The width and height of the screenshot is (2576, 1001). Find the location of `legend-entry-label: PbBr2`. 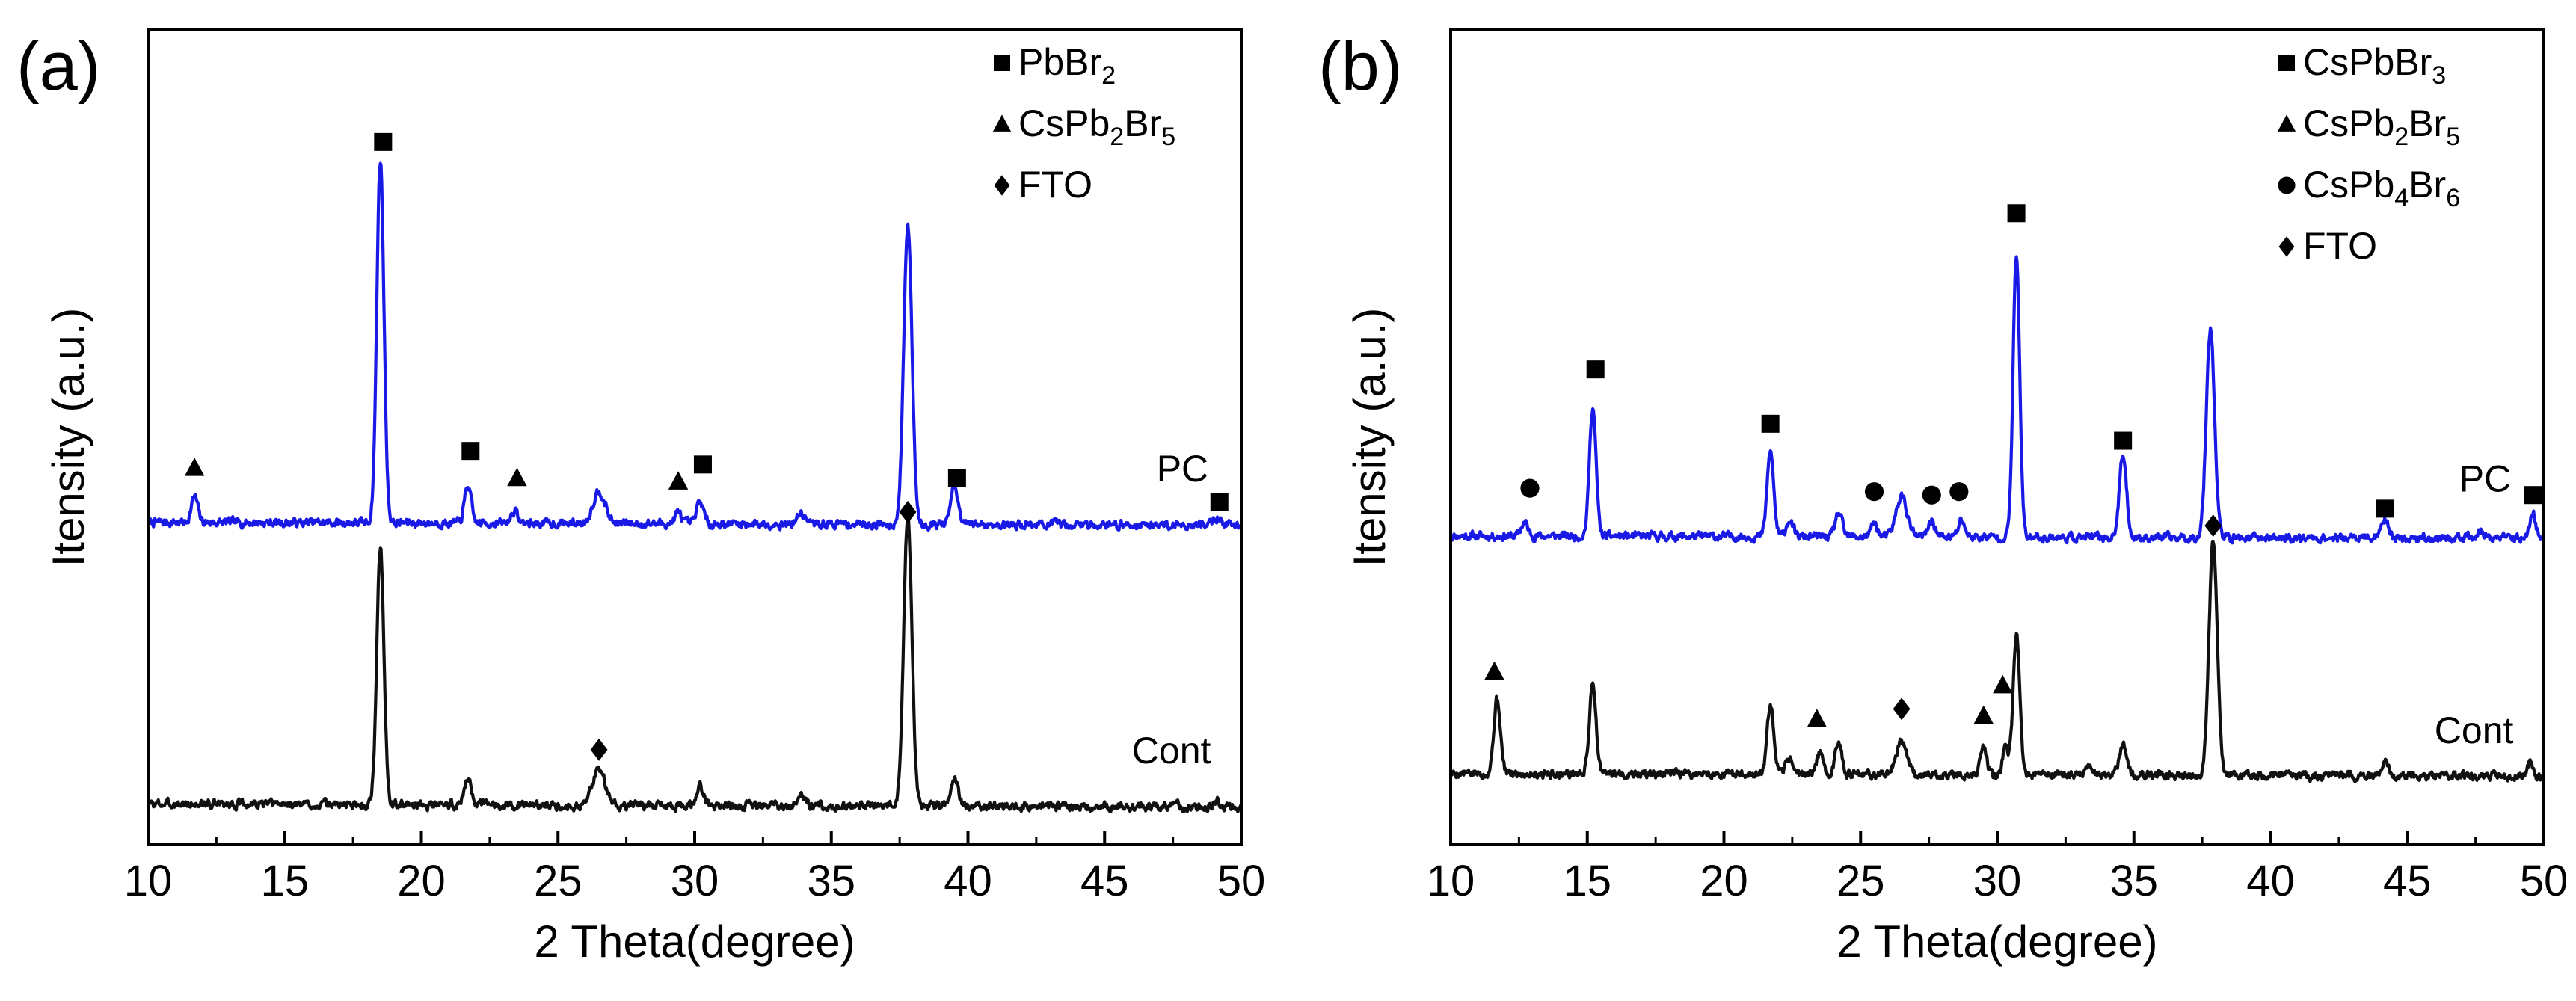

legend-entry-label: PbBr2 is located at coordinates (1067, 65).